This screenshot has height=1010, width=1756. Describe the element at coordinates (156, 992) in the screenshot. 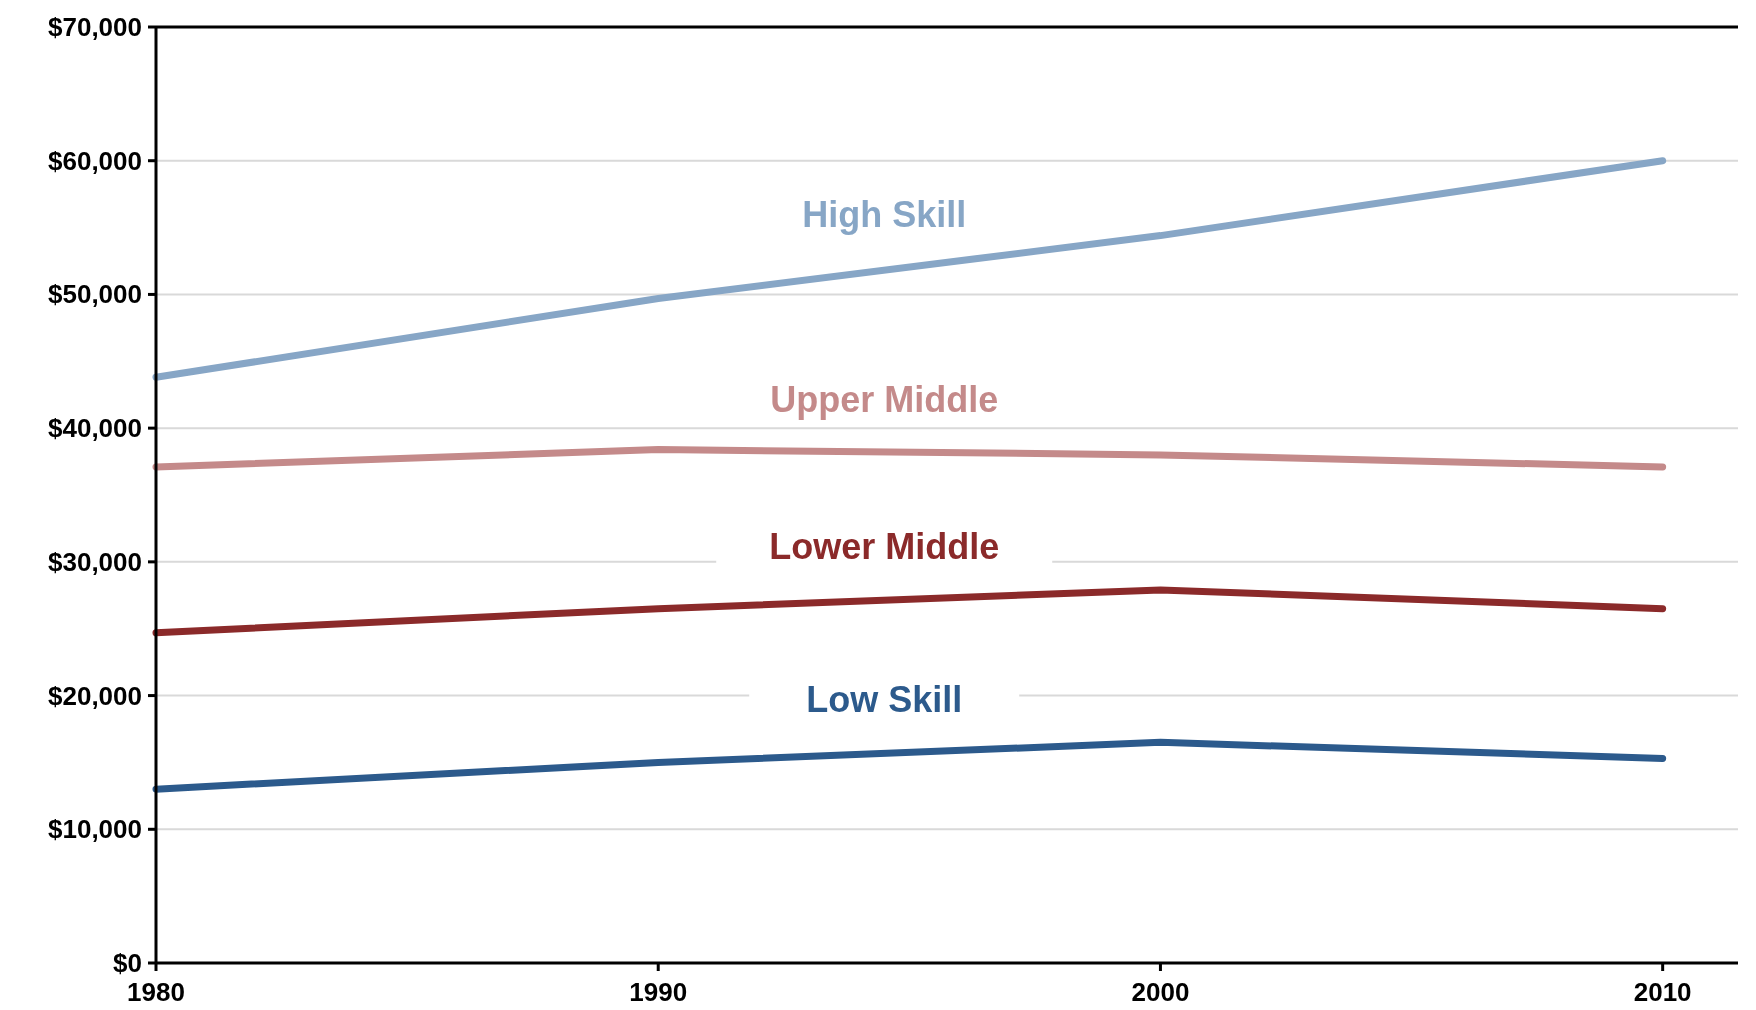

I see `x-tick-label: 1980` at that location.